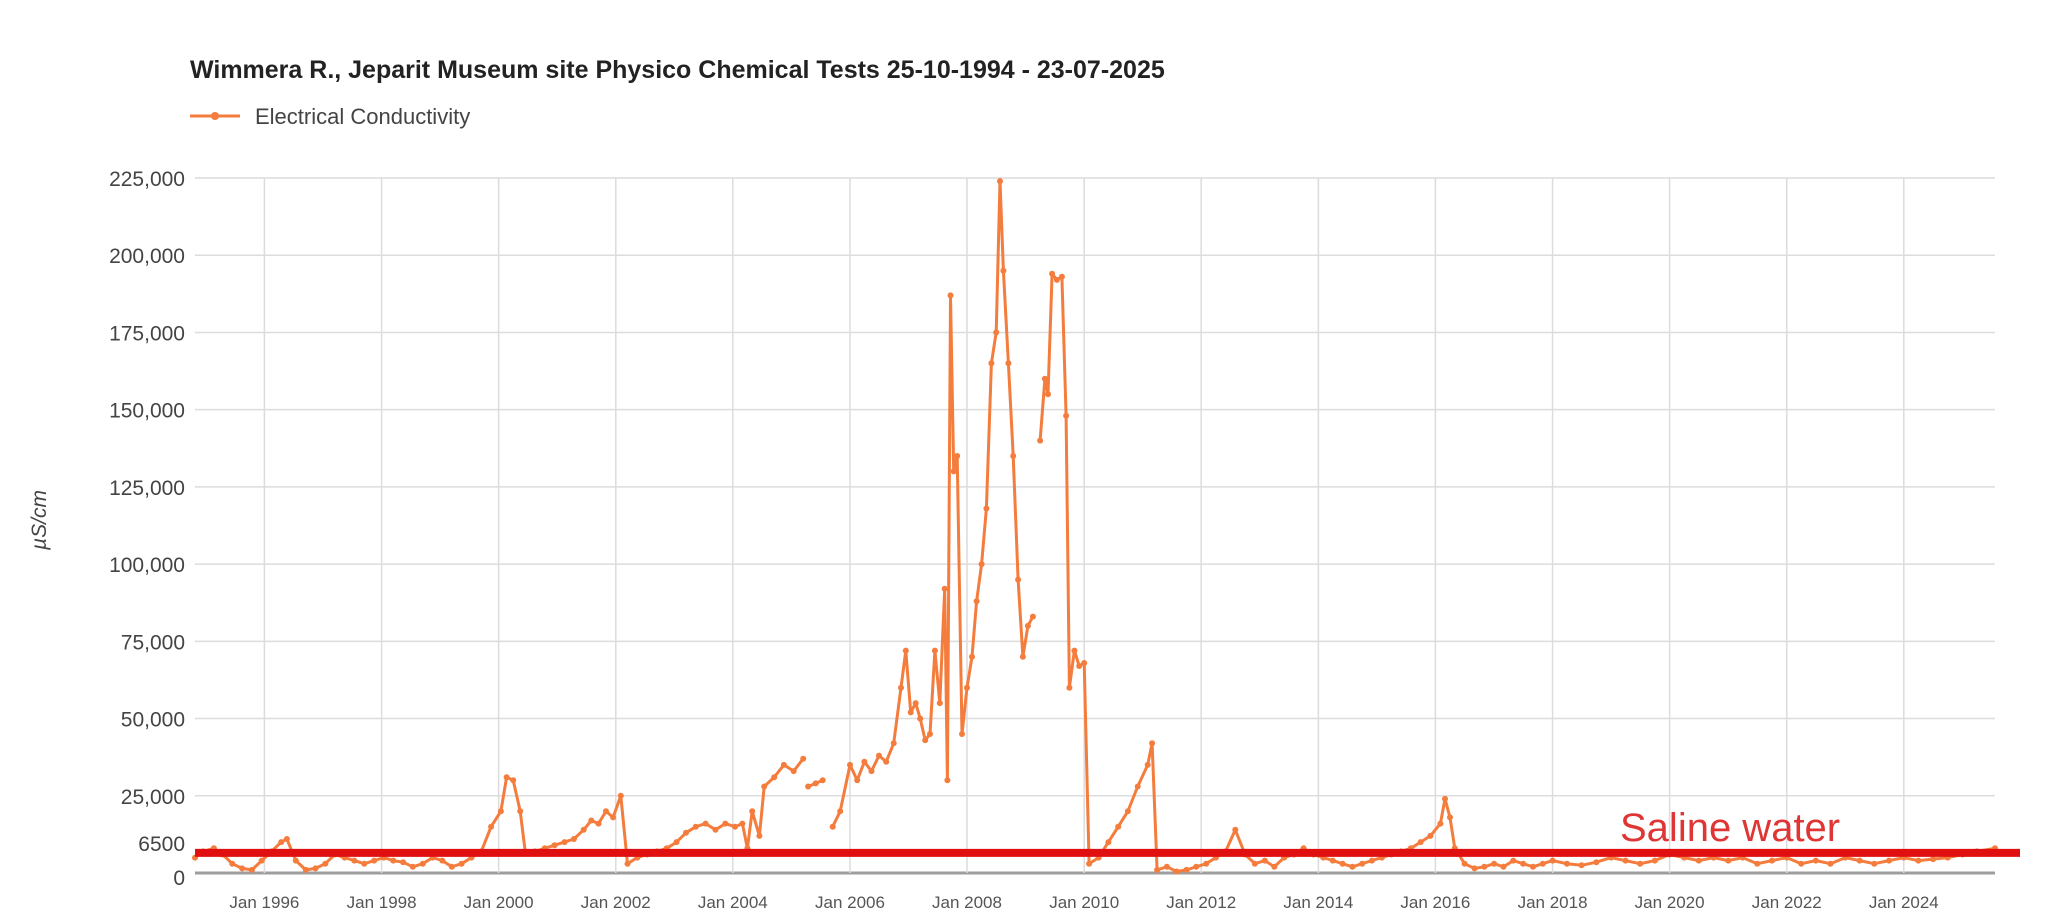 The width and height of the screenshot is (2048, 919). What do you see at coordinates (161, 844) in the screenshot?
I see `y-tick-label: 6500` at bounding box center [161, 844].